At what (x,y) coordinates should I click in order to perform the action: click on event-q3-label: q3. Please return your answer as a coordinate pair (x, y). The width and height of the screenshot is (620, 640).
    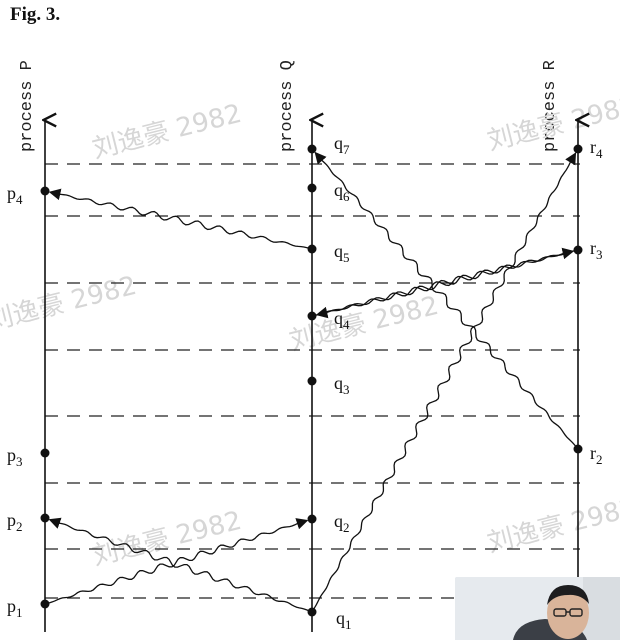
    Looking at the image, I should click on (342, 385).